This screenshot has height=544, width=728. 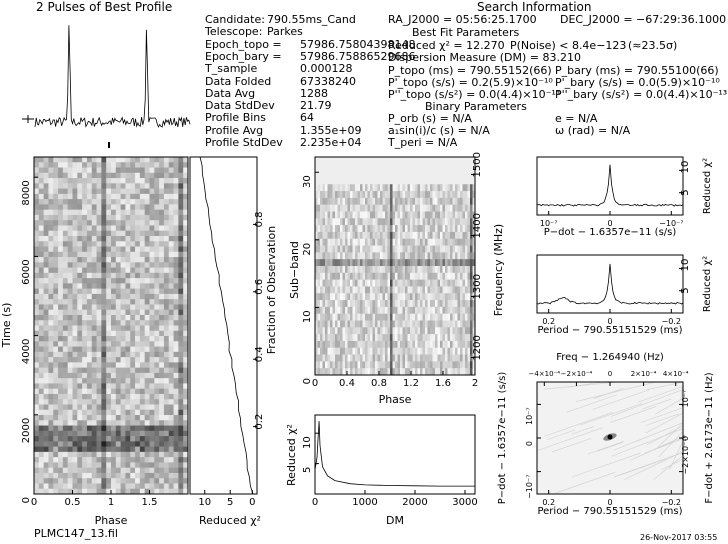 What do you see at coordinates (477, 164) in the screenshot?
I see `tick-label: 1500` at bounding box center [477, 164].